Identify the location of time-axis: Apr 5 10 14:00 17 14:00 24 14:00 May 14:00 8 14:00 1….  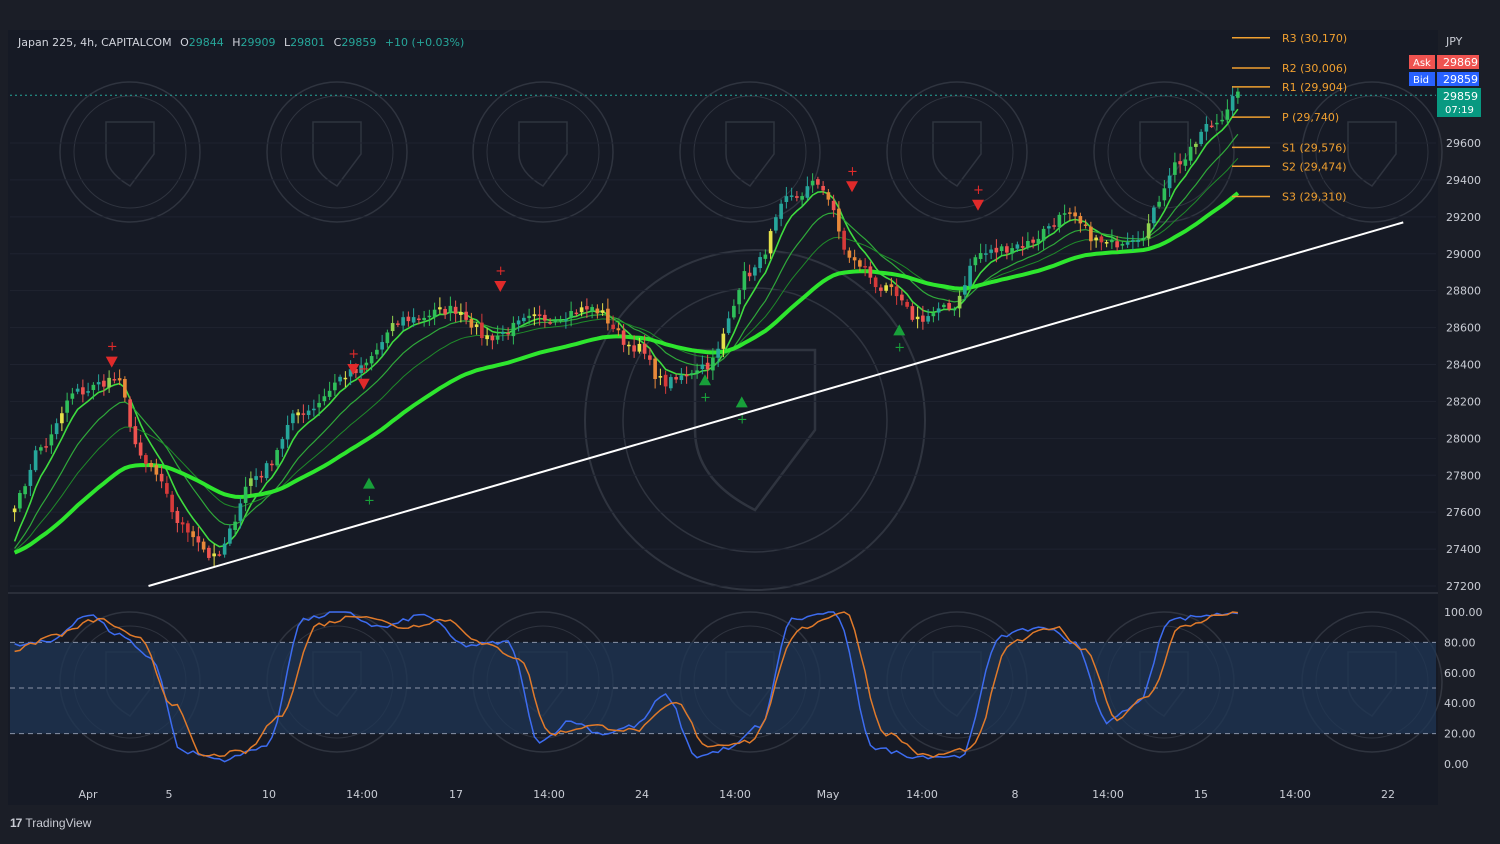
(736, 794).